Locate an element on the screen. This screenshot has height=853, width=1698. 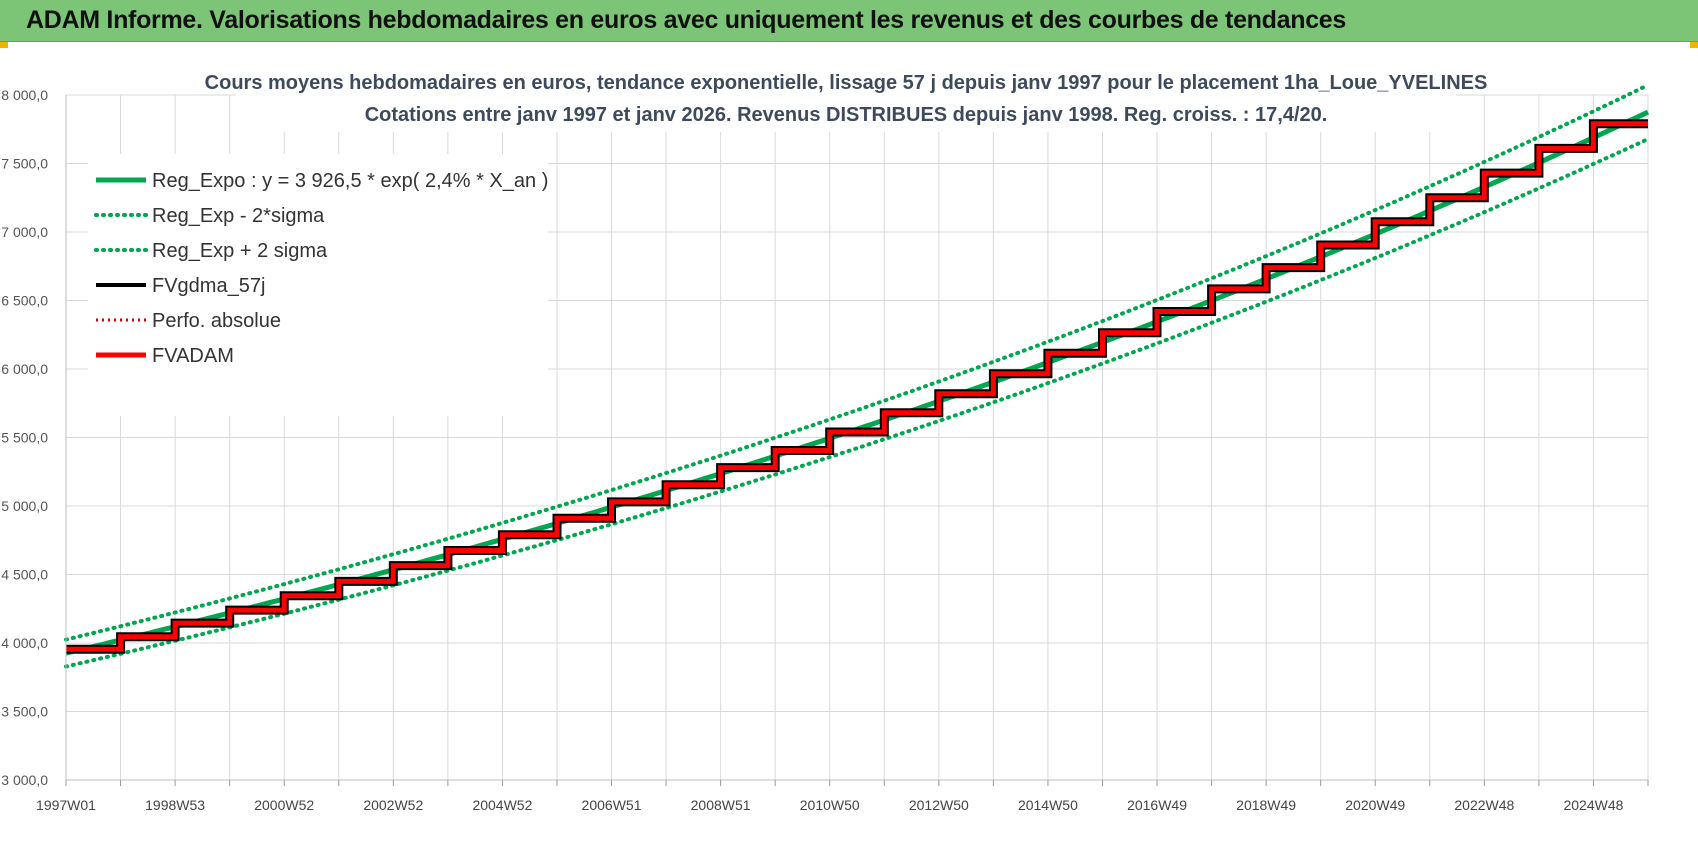
y-tick-label: 4 000,0 is located at coordinates (24, 643).